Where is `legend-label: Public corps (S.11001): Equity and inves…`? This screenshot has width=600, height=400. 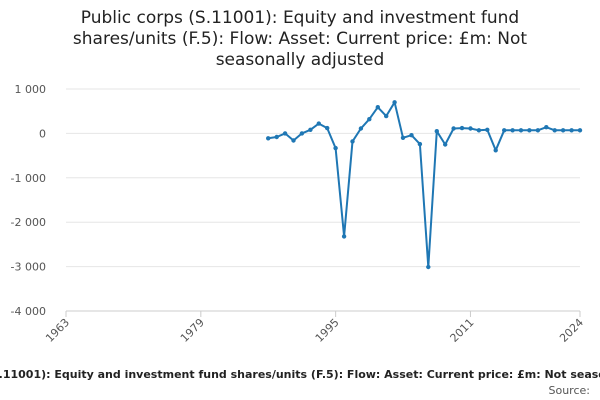 legend-label: Public corps (S.11001): Equity and inves… is located at coordinates (300, 374).